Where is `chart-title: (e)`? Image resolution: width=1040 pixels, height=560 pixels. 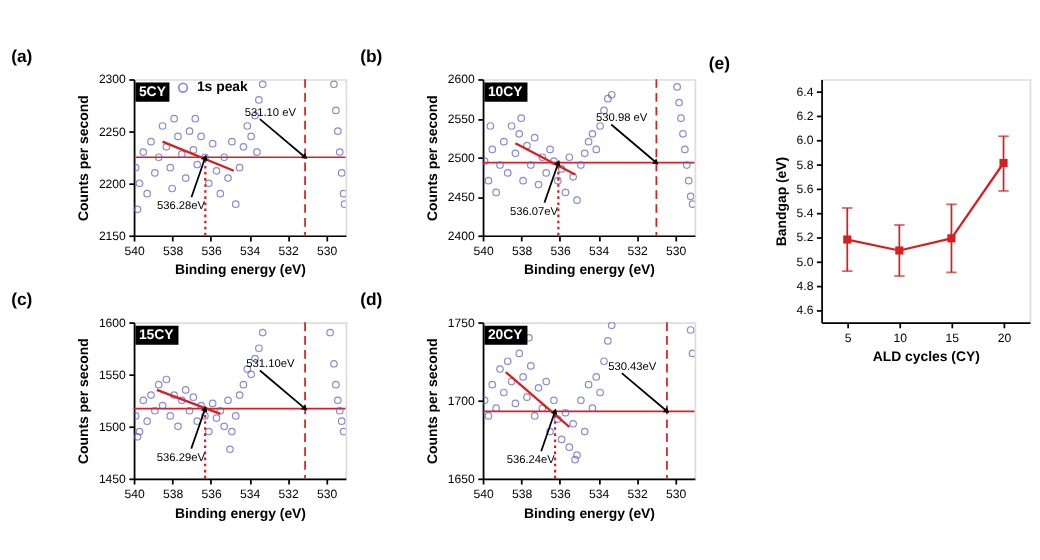
chart-title: (e) is located at coordinates (719, 62).